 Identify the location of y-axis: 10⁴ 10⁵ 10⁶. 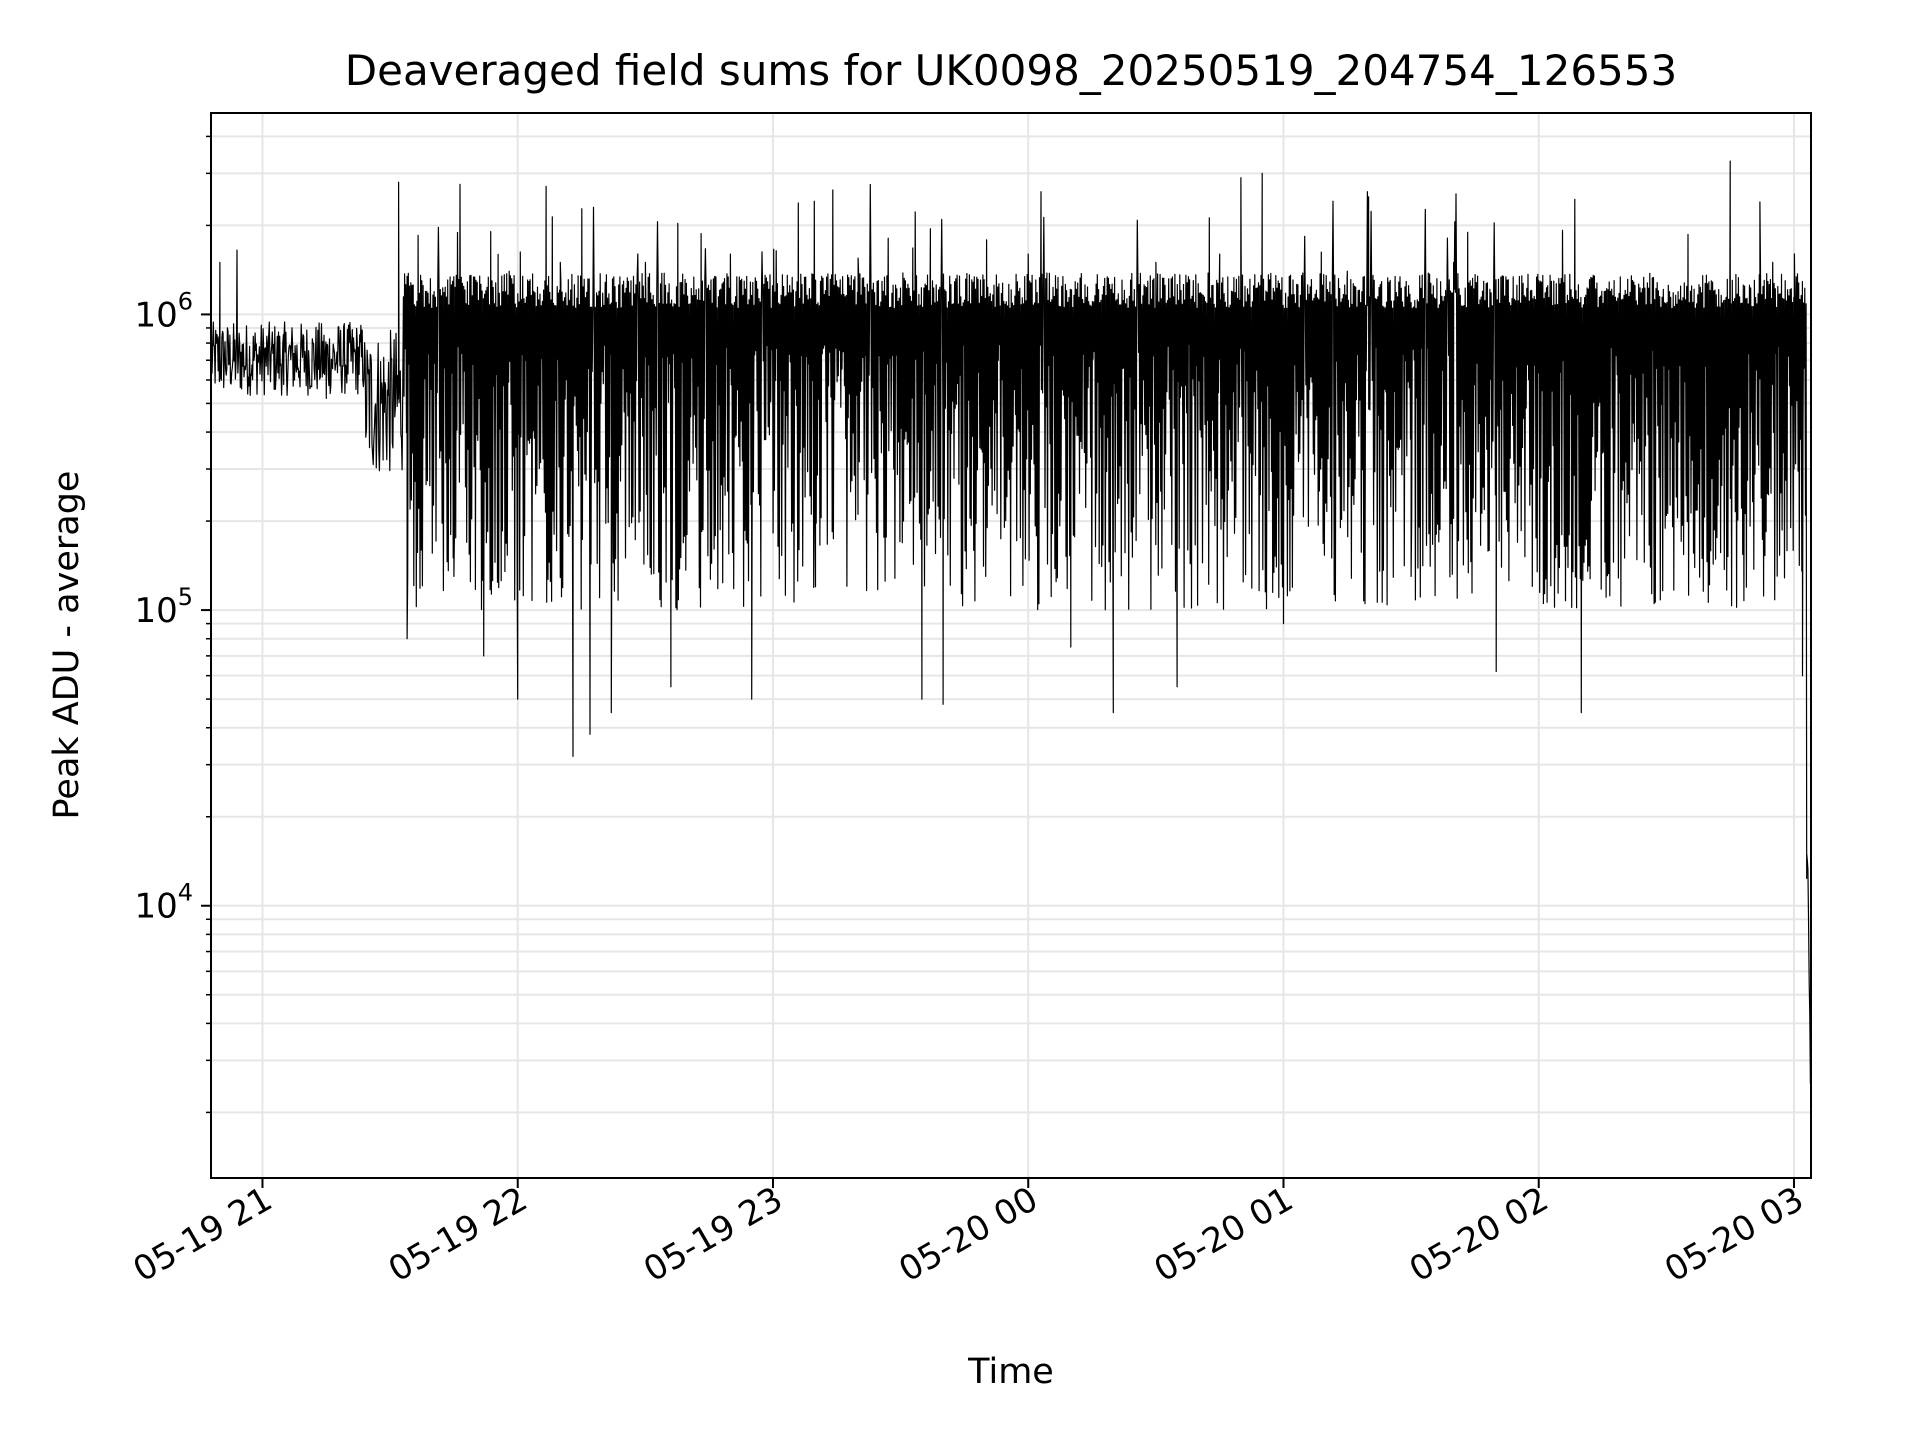
(172, 624).